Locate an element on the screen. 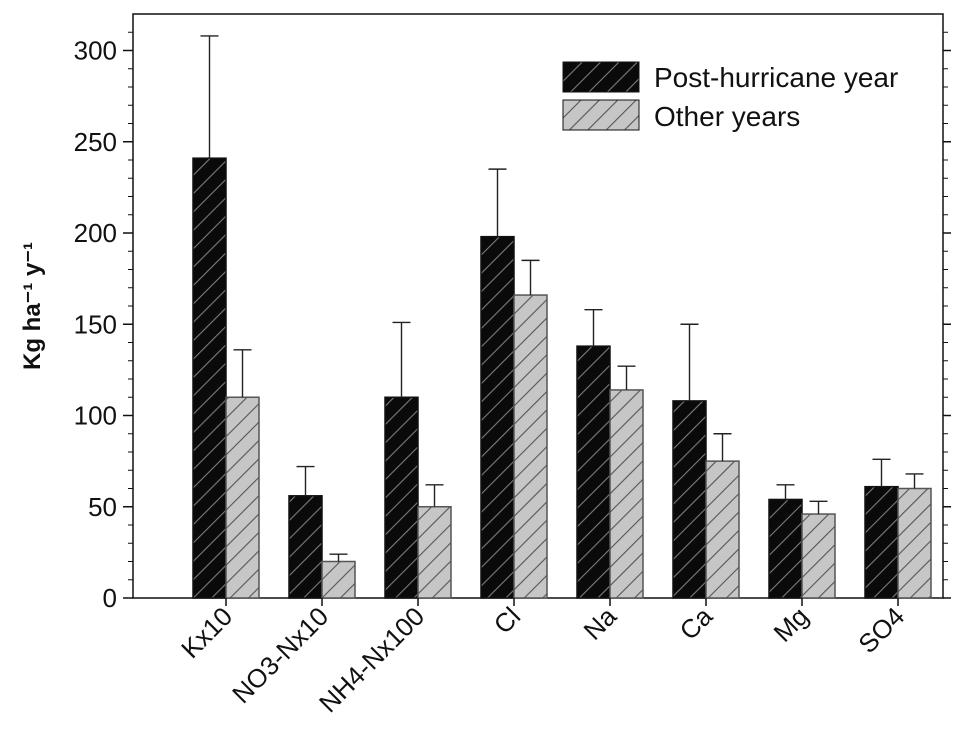 This screenshot has width=959, height=743. legend-label-other-years: Other years is located at coordinates (727, 116).